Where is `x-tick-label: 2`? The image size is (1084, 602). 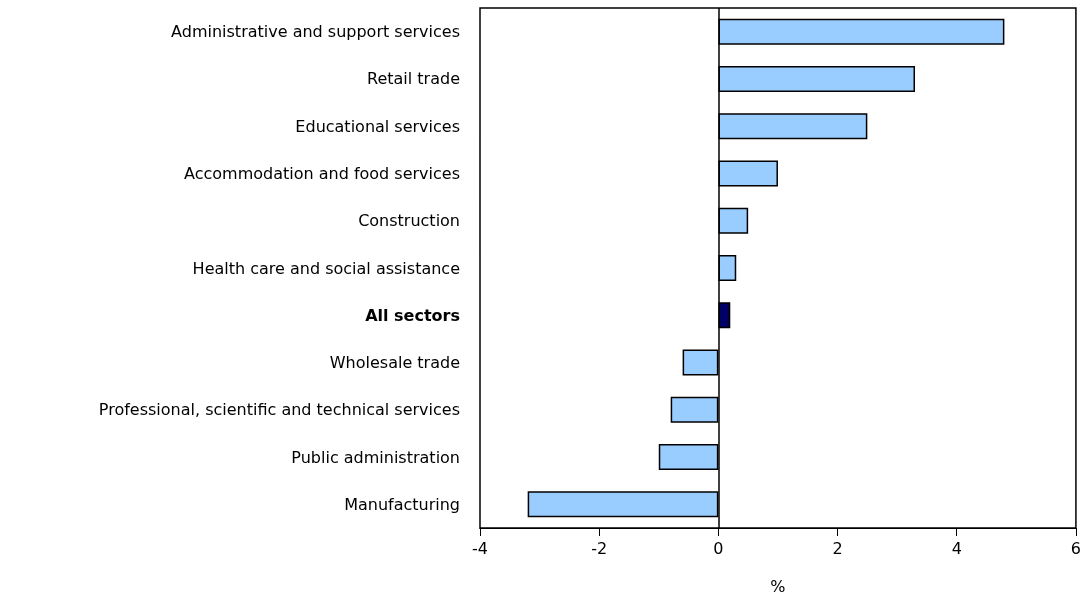 x-tick-label: 2 is located at coordinates (837, 548).